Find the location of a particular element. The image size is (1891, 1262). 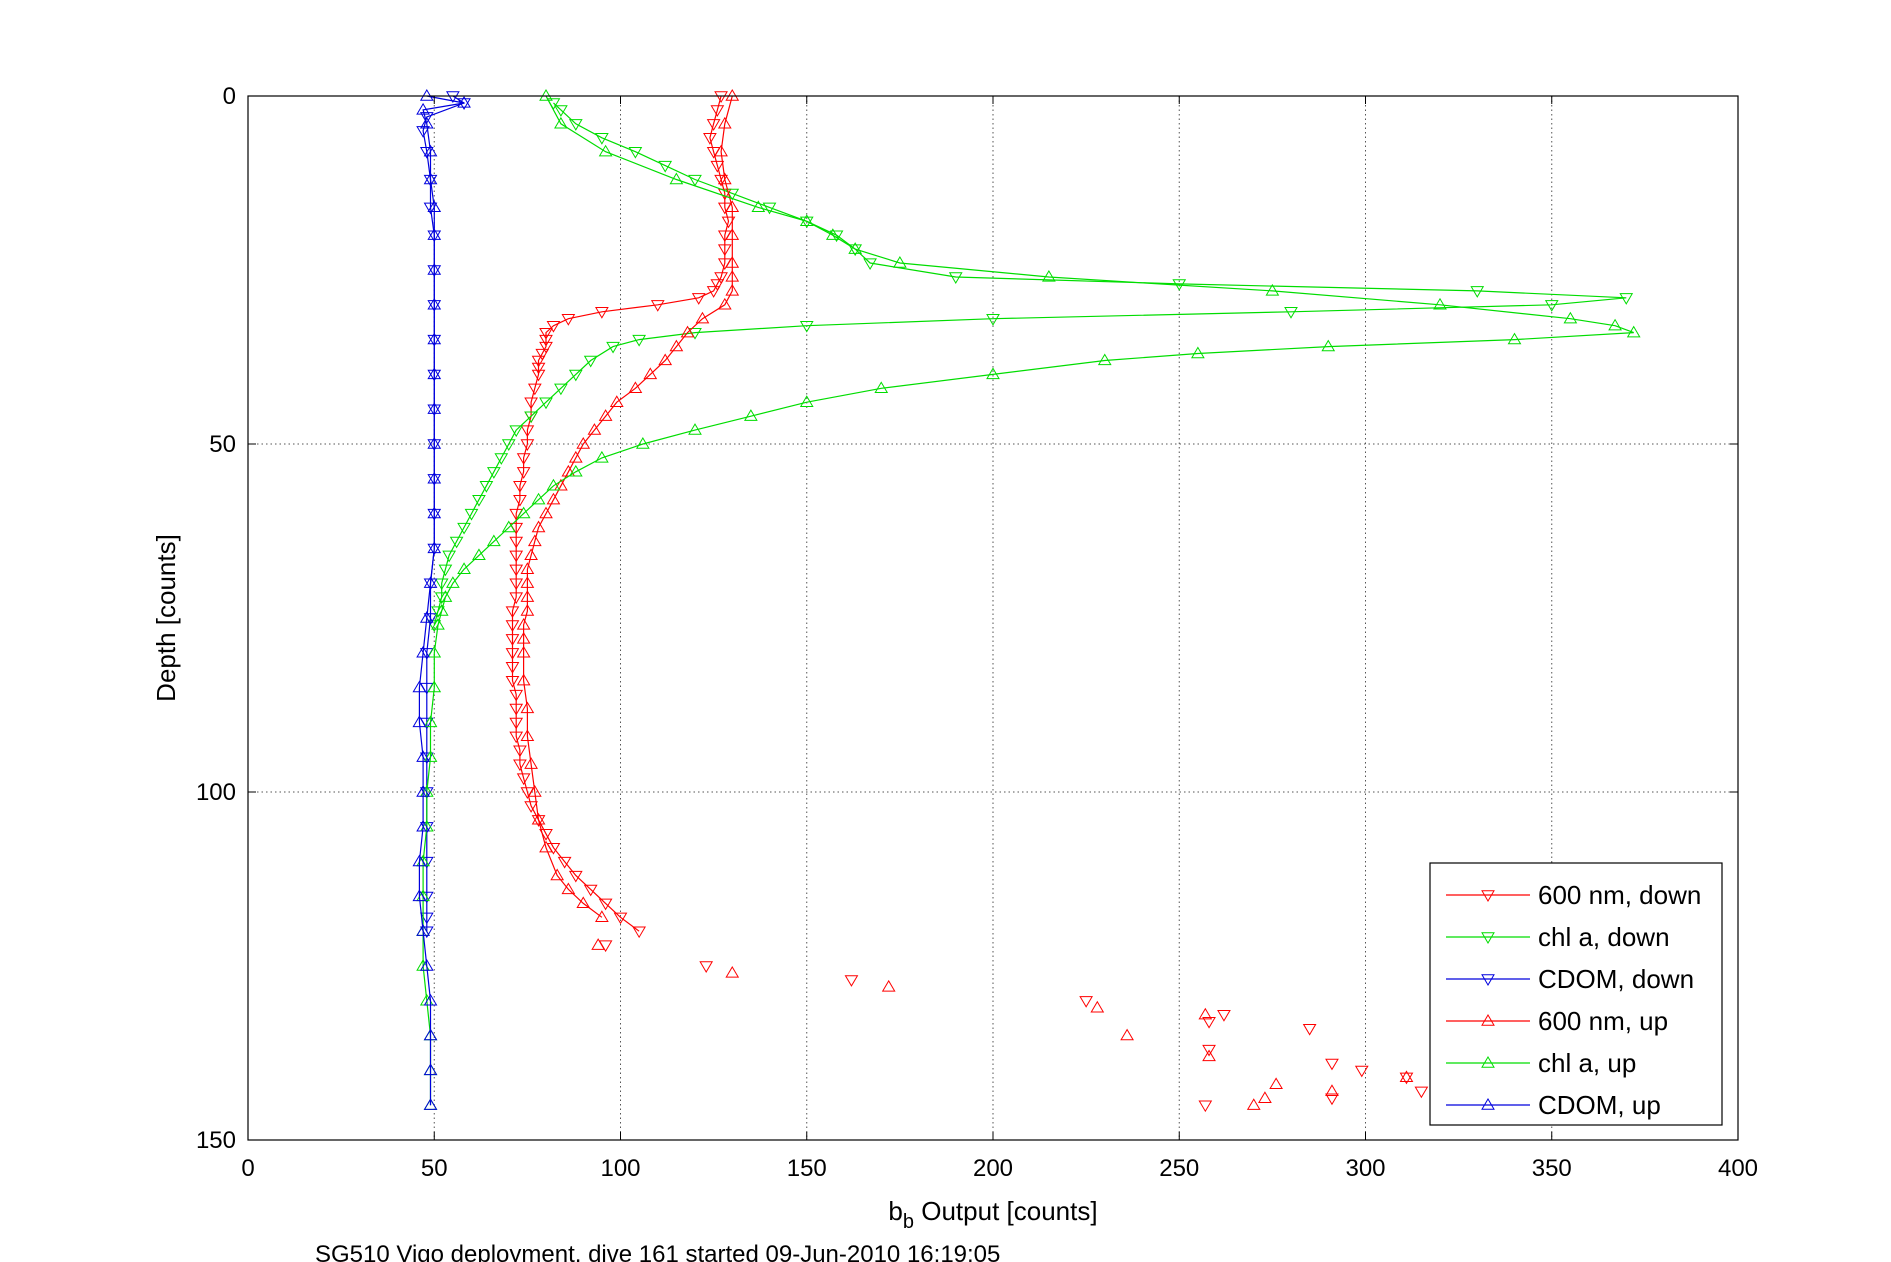

legend-item: CDOM, down is located at coordinates (1570, 979).